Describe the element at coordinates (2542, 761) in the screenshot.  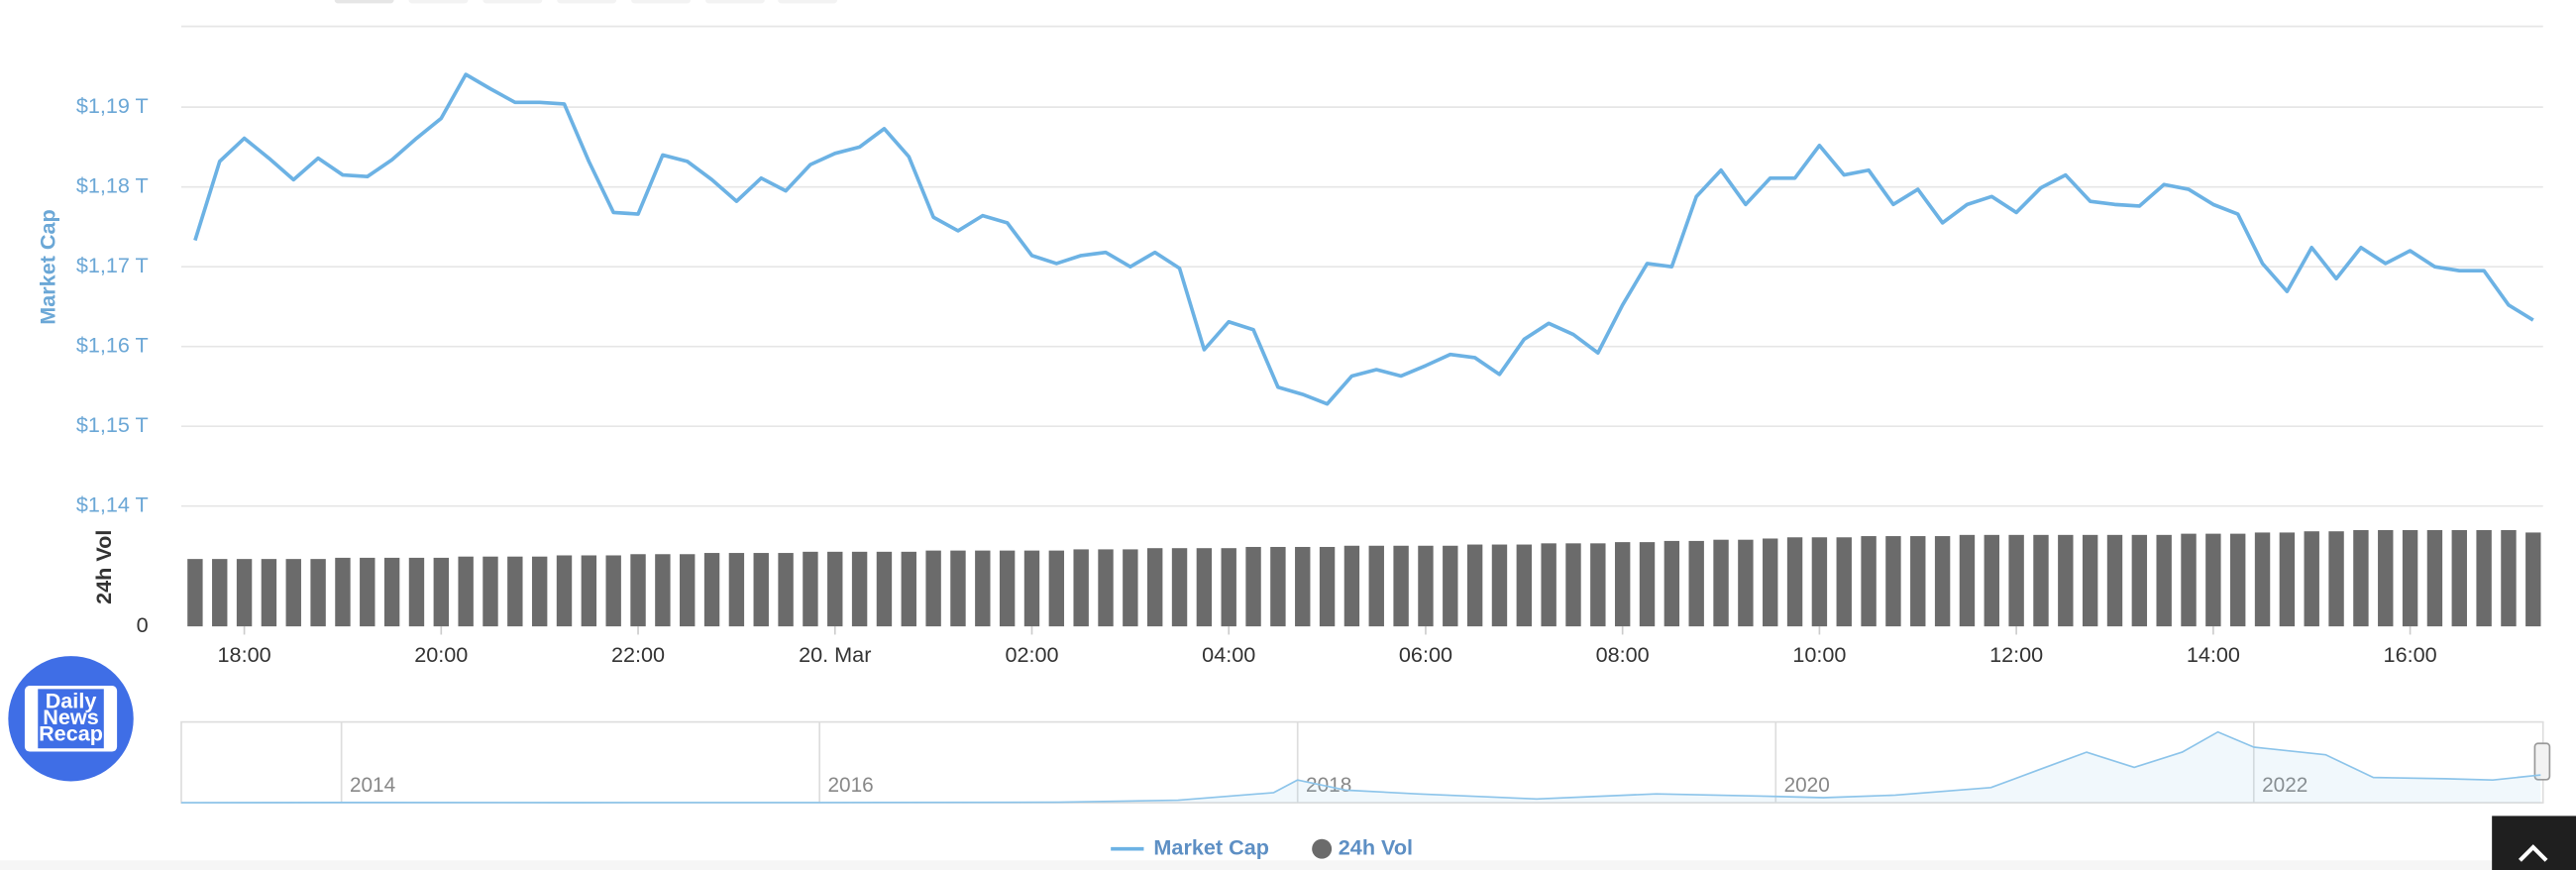
I see `navigator-handle` at that location.